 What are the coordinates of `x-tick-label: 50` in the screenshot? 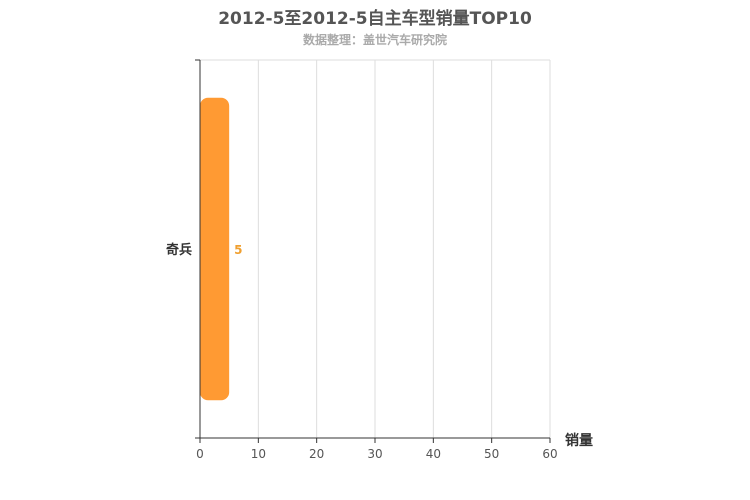 It's located at (491, 454).